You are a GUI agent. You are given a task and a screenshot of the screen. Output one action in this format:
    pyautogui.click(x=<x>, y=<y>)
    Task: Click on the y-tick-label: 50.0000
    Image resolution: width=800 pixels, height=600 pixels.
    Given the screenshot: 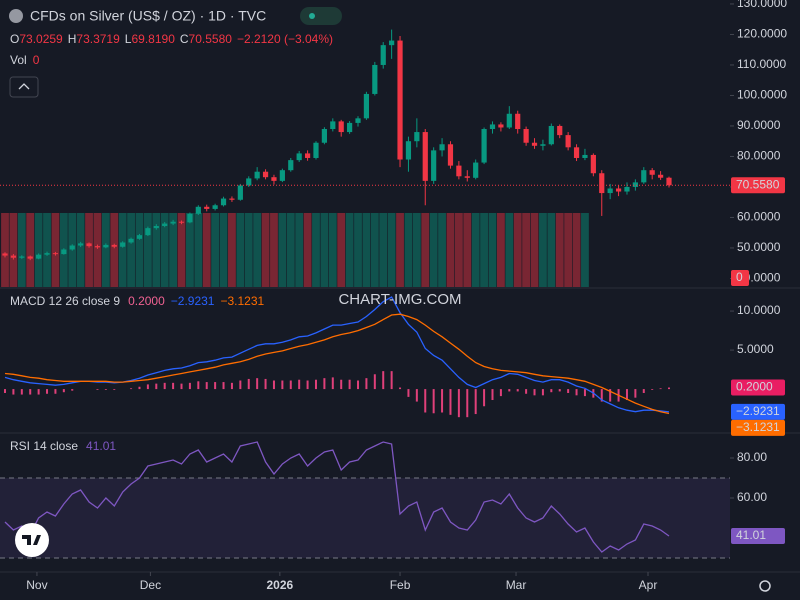 What is the action you would take?
    pyautogui.click(x=759, y=247)
    